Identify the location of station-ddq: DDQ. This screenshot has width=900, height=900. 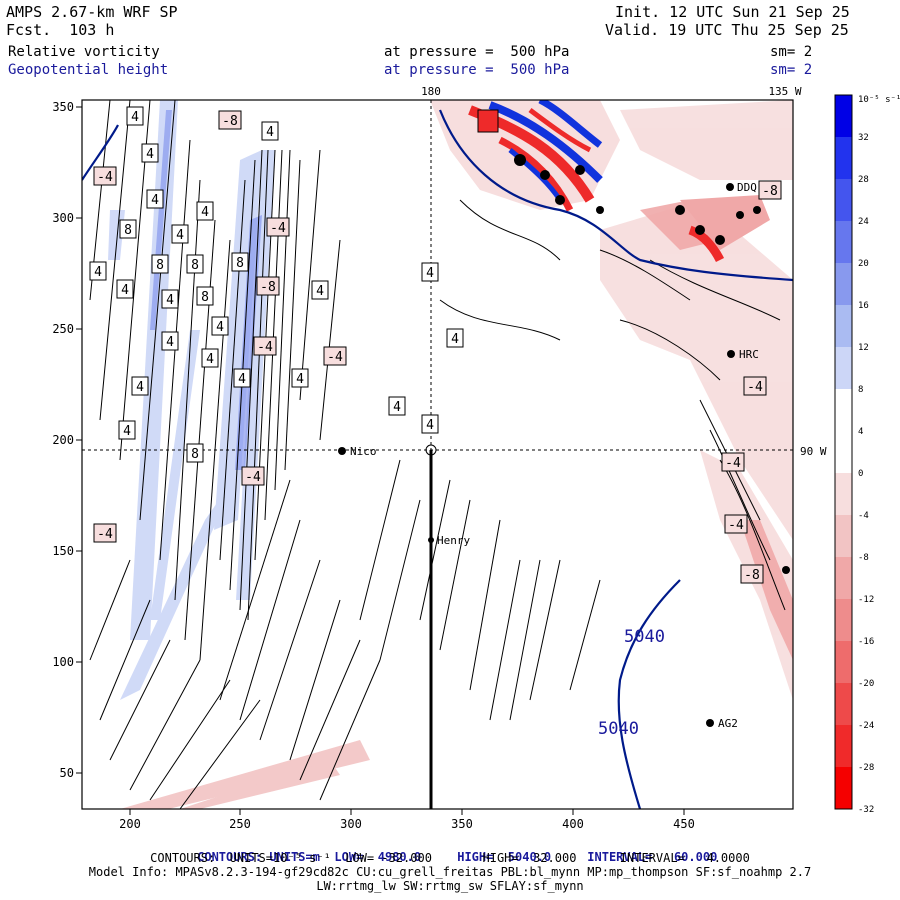
(747, 187).